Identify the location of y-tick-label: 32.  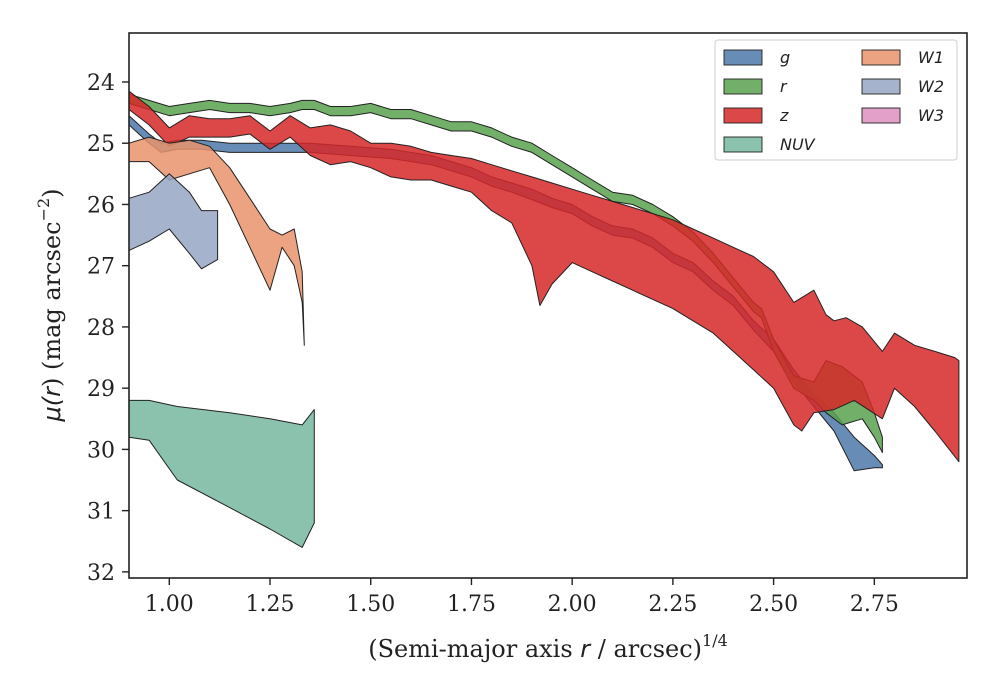
(101, 573).